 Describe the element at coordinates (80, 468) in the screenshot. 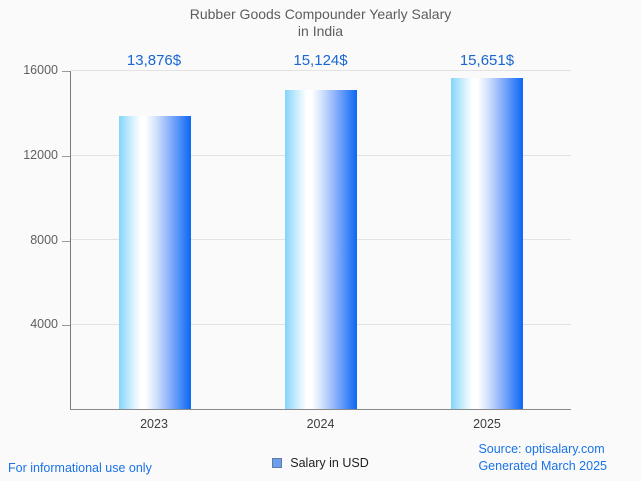

I see `footer-disclaimer: For informational use only` at that location.